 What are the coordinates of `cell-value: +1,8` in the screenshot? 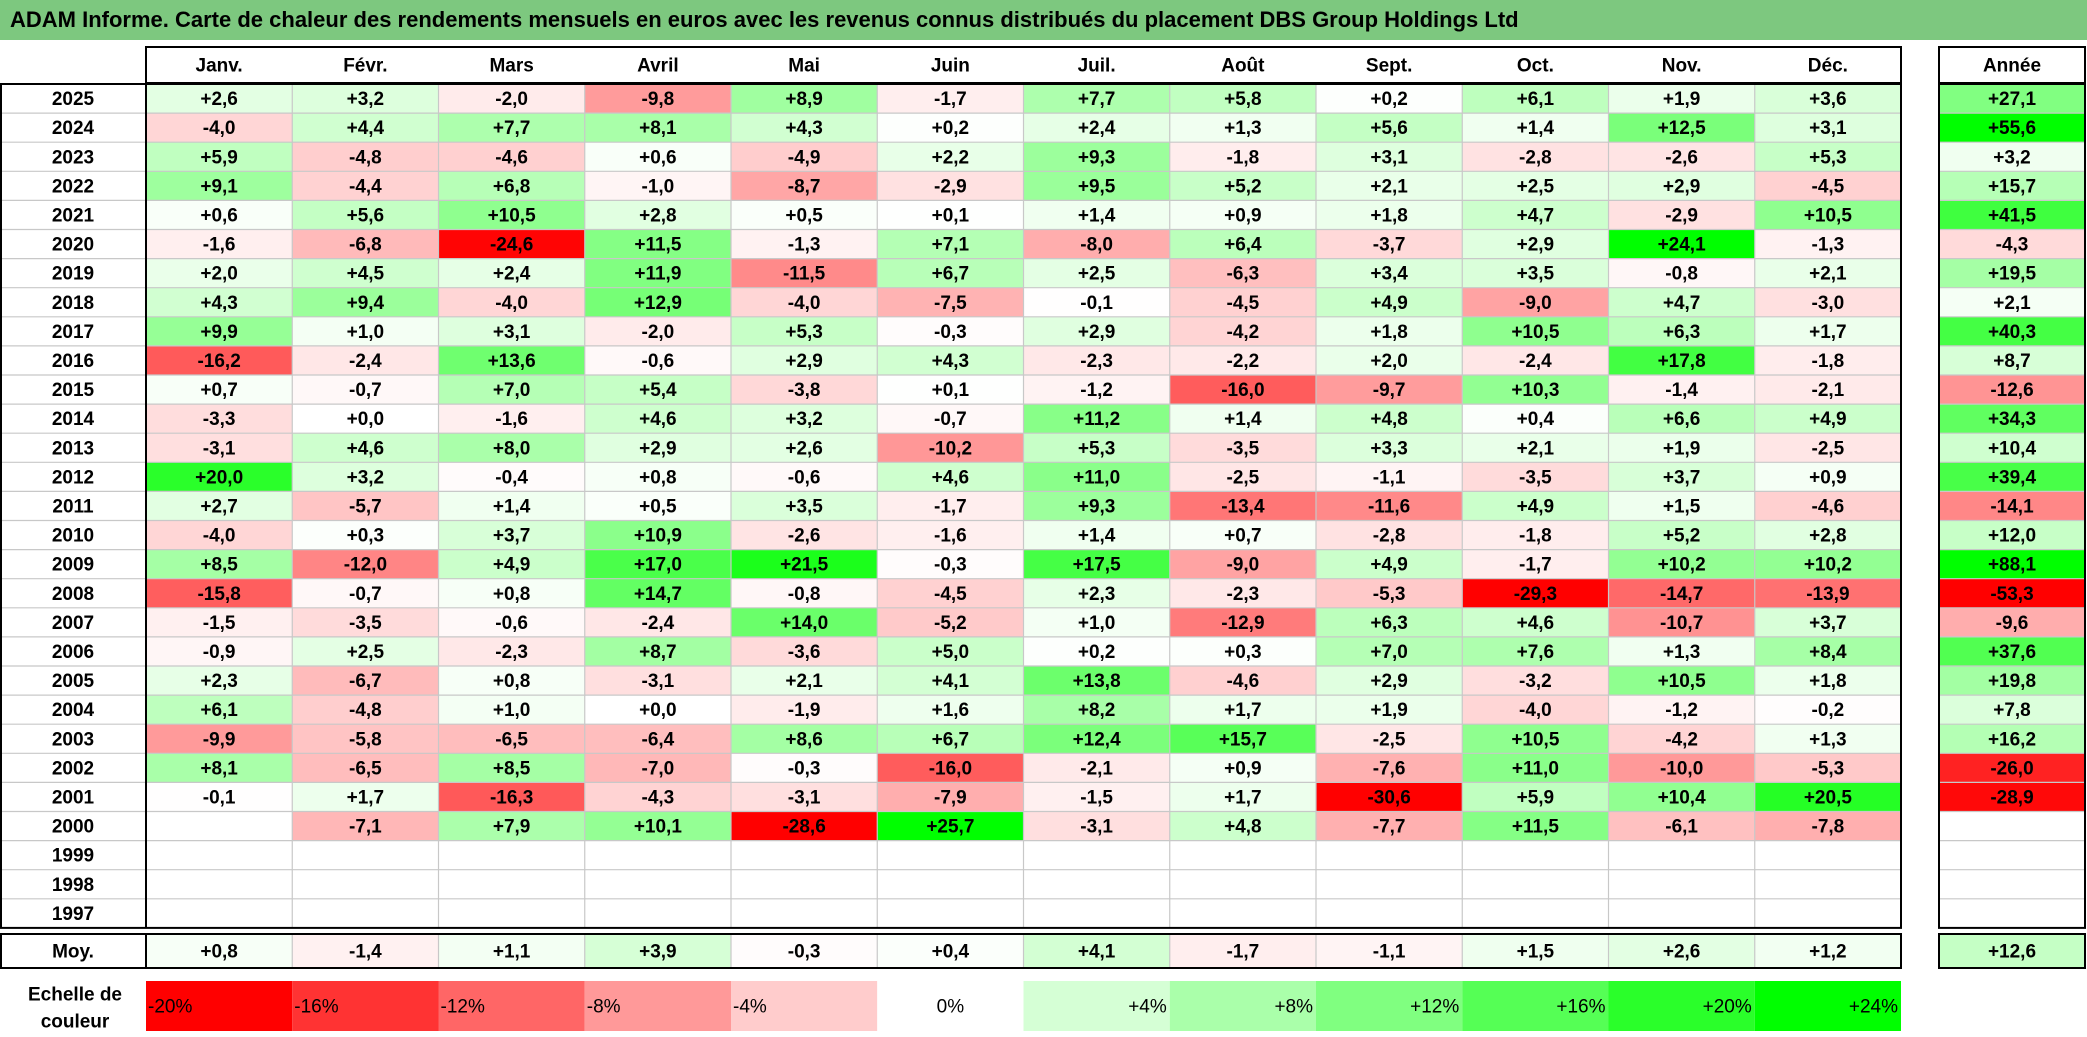 It's located at (1828, 681).